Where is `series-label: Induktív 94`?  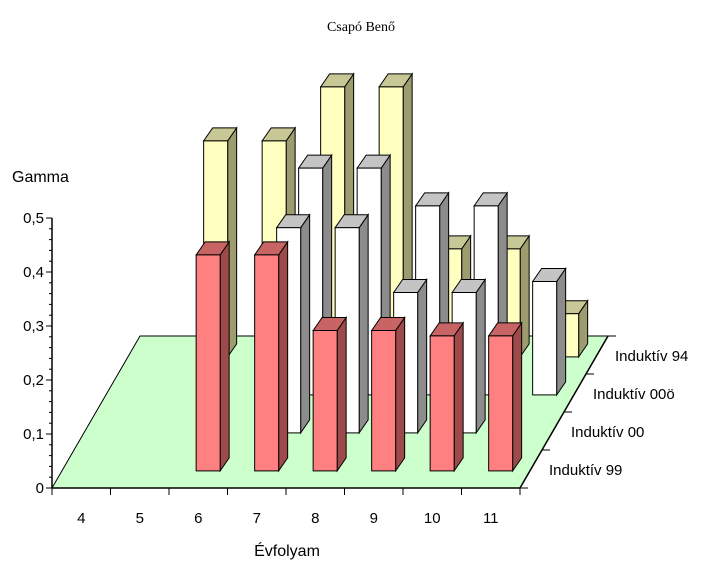
series-label: Induktív 94 is located at coordinates (651, 356).